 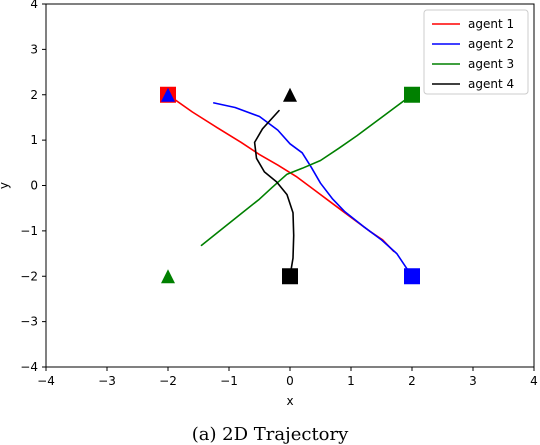 What do you see at coordinates (29, 322) in the screenshot?
I see `y-tick-label: −3` at bounding box center [29, 322].